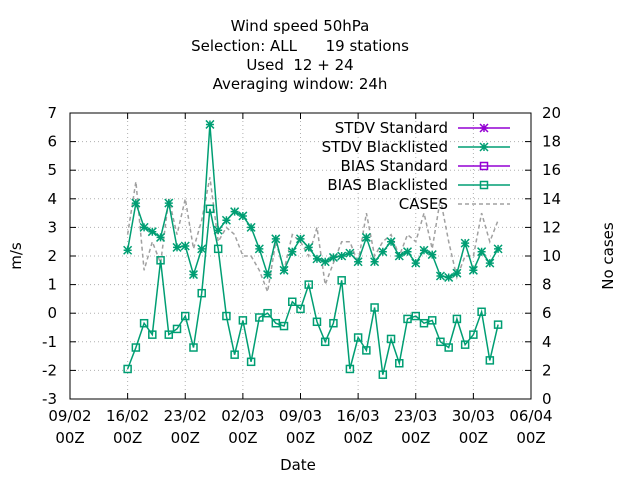 The image size is (640, 480). What do you see at coordinates (300, 26) in the screenshot?
I see `title-line-1: Wind speed 50hPa` at bounding box center [300, 26].